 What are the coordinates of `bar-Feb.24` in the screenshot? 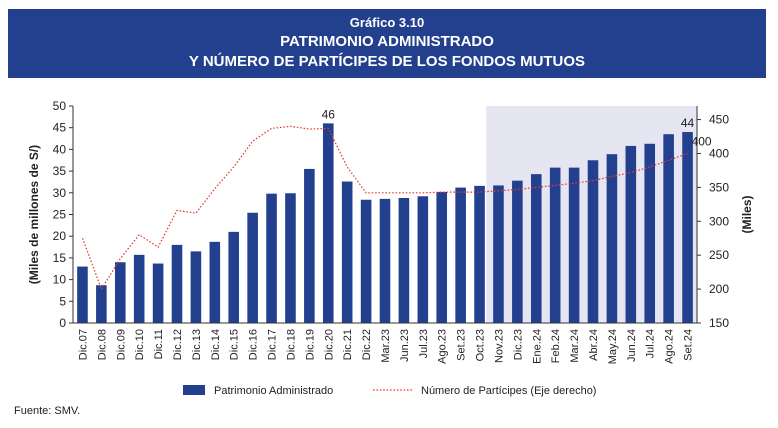 It's located at (555, 245).